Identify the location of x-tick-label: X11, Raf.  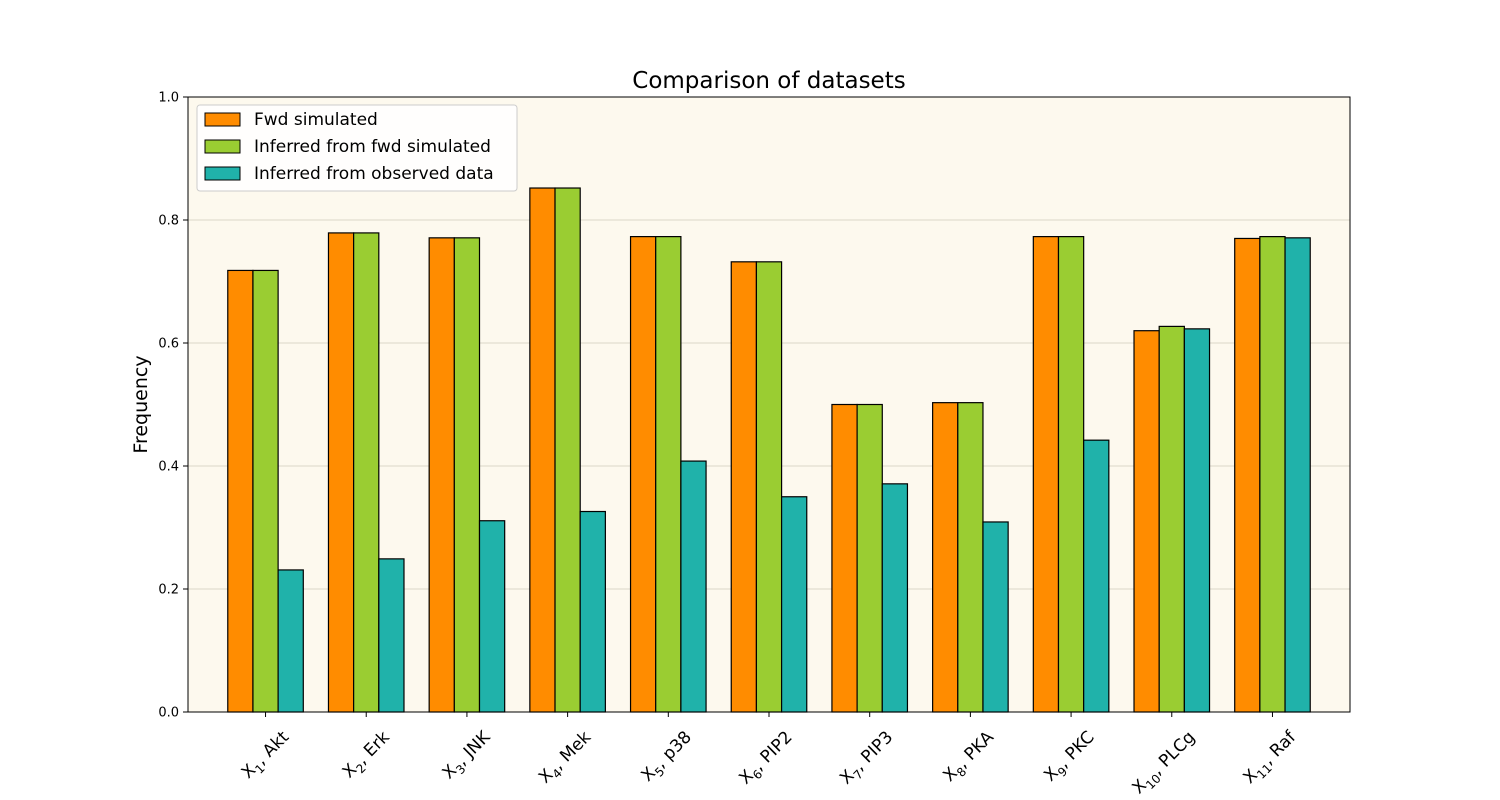
(1270, 758).